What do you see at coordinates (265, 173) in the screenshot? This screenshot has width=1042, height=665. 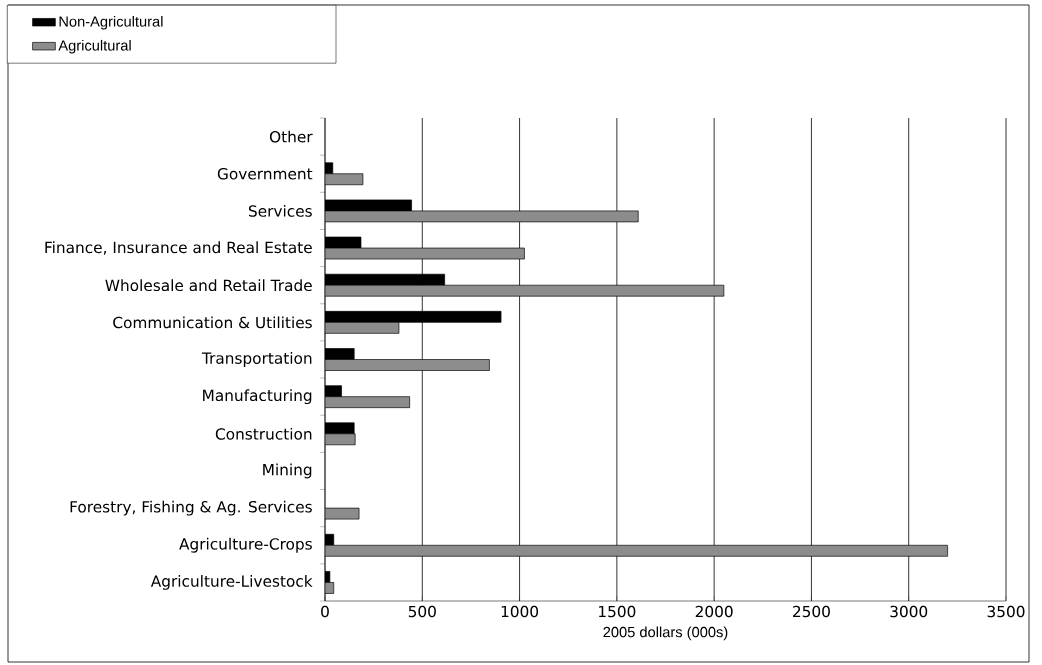 I see `y-tick-label: Government` at bounding box center [265, 173].